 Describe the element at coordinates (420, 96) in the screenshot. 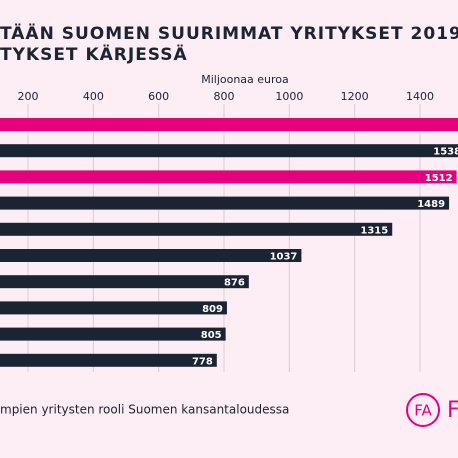

I see `x-tick-label: 1400` at that location.